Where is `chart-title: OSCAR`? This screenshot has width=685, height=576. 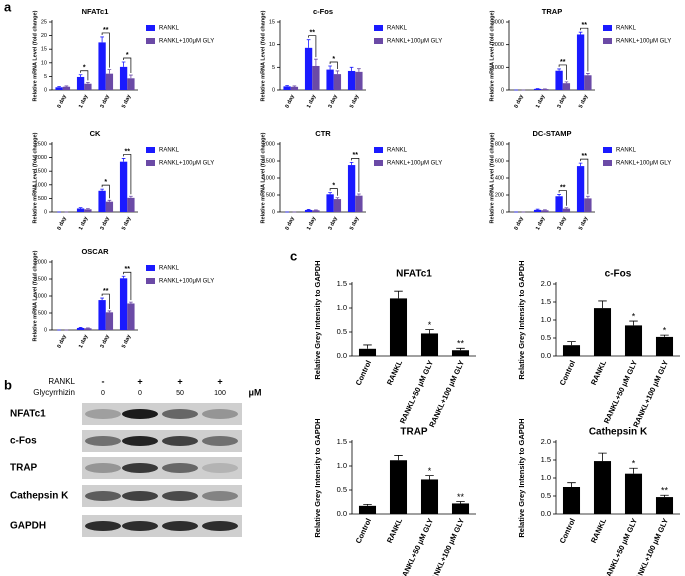 chart-title: OSCAR is located at coordinates (95, 251).